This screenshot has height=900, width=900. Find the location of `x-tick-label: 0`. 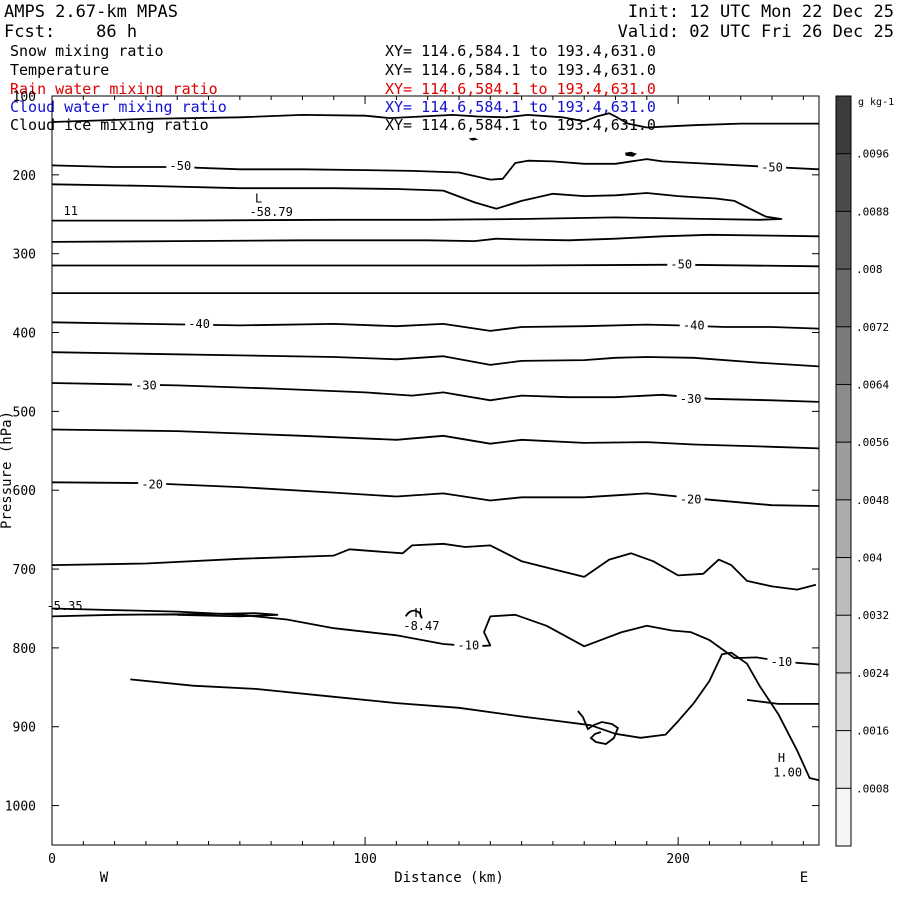

x-tick-label: 0 is located at coordinates (52, 859).